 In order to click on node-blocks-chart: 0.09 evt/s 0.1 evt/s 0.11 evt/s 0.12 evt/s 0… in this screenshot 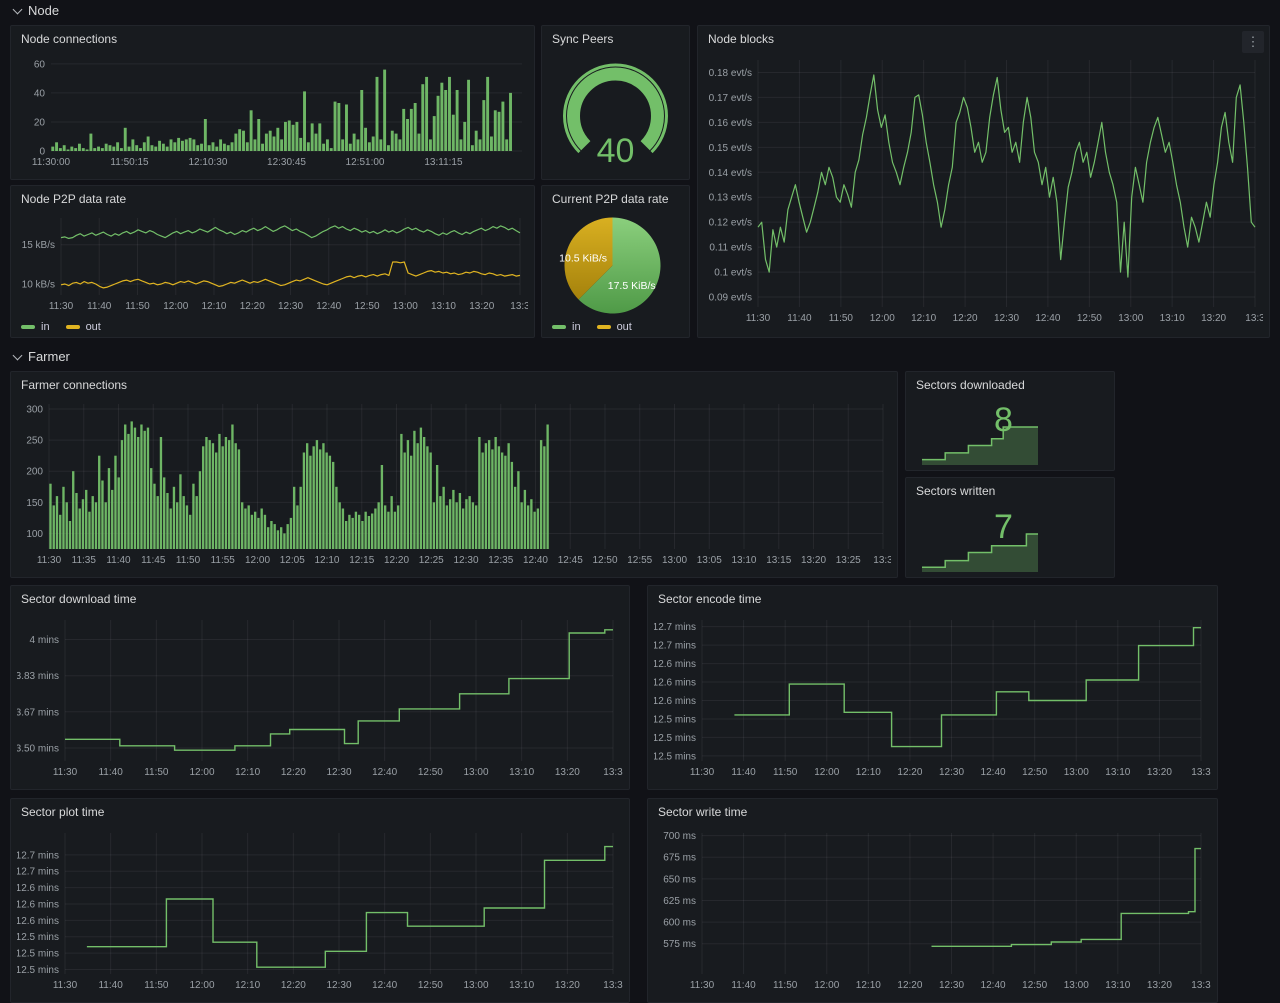, I will do `click(983, 192)`.